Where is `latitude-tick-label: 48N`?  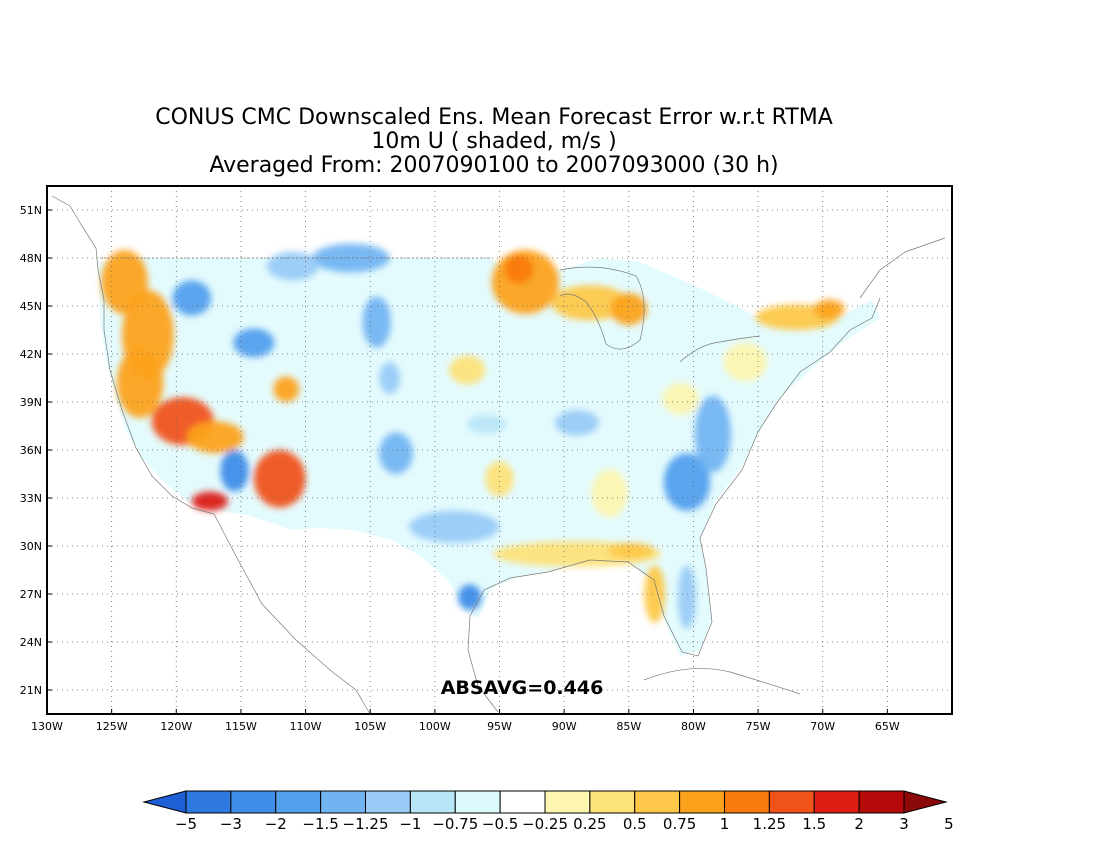 latitude-tick-label: 48N is located at coordinates (31, 258).